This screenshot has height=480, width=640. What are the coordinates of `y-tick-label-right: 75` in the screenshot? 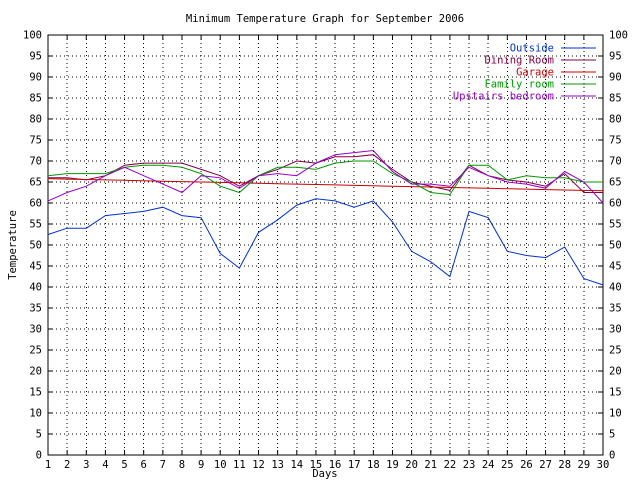 It's located at (615, 141).